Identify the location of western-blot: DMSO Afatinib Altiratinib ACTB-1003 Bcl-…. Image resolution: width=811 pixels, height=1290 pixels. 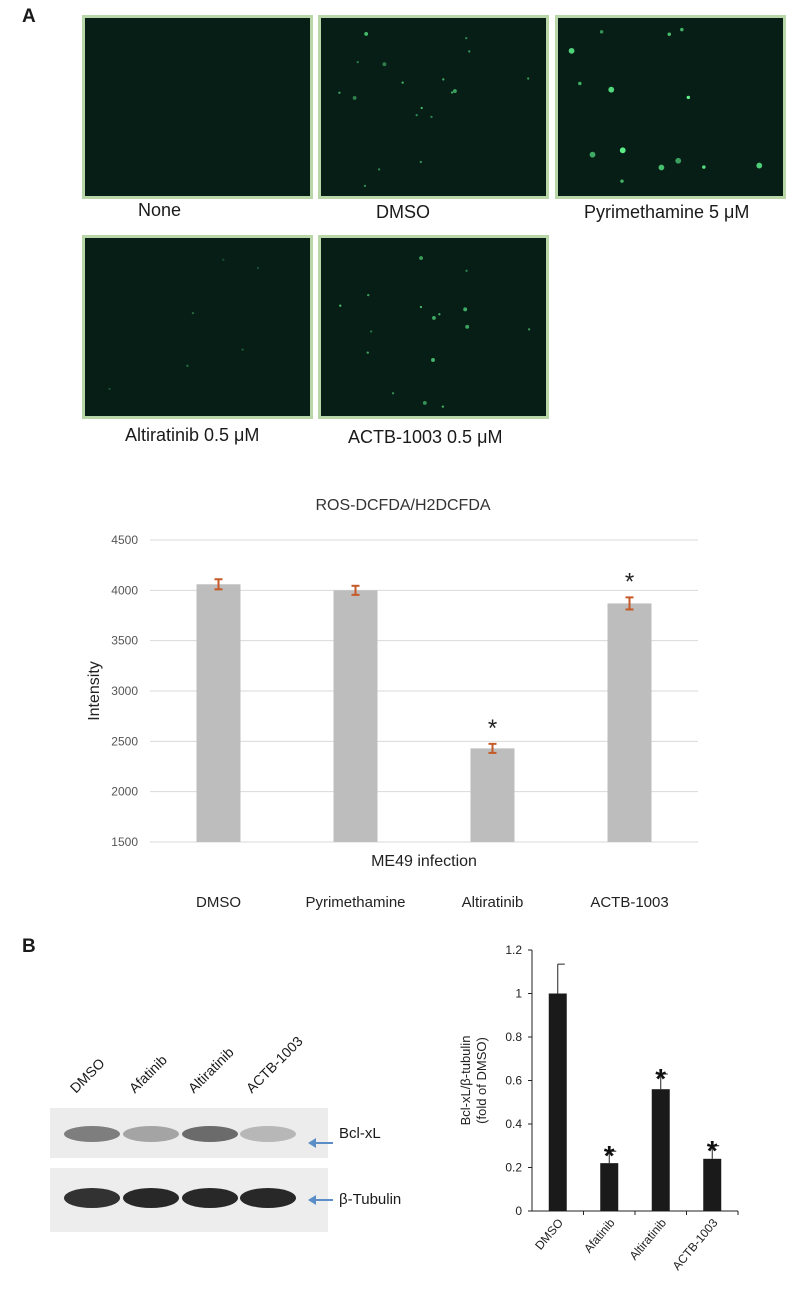
(220, 1125).